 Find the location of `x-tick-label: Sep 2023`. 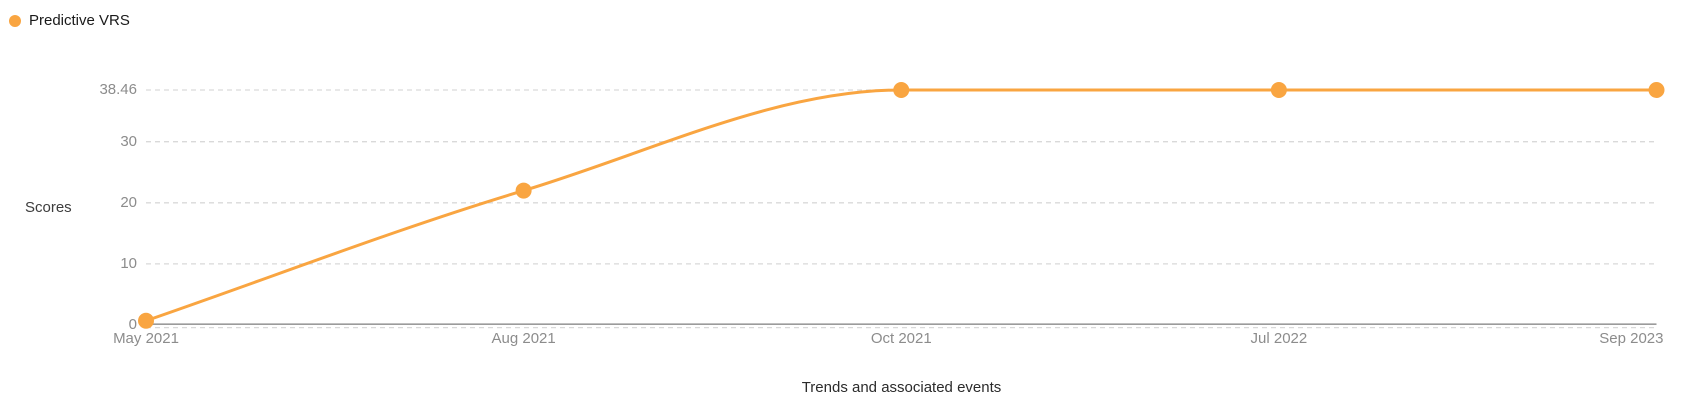

x-tick-label: Sep 2023 is located at coordinates (1631, 338).